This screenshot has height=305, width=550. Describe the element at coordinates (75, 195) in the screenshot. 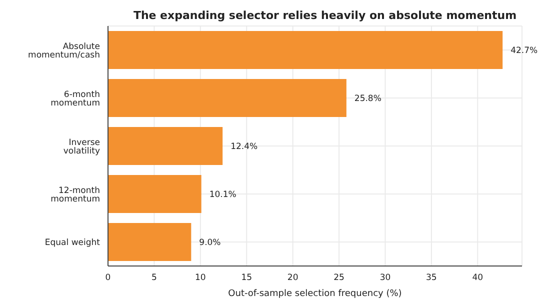

I see `y-tick-label: 12-month momentum` at that location.